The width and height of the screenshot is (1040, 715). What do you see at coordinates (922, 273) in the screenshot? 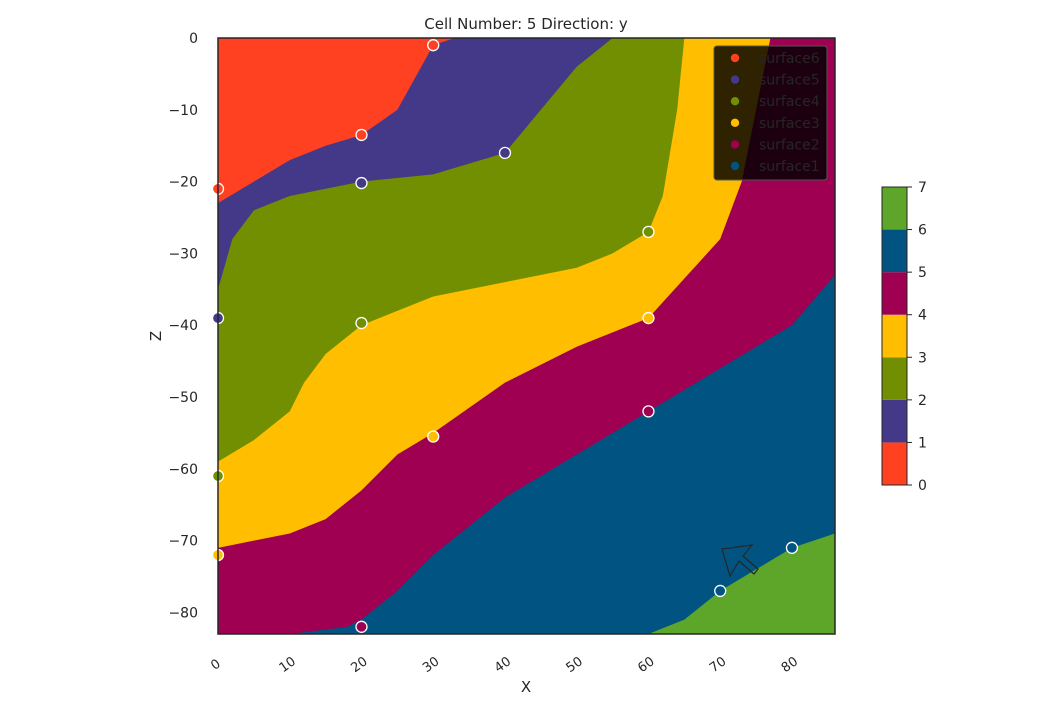
I see `colorbar-tick-label: 5` at bounding box center [922, 273].